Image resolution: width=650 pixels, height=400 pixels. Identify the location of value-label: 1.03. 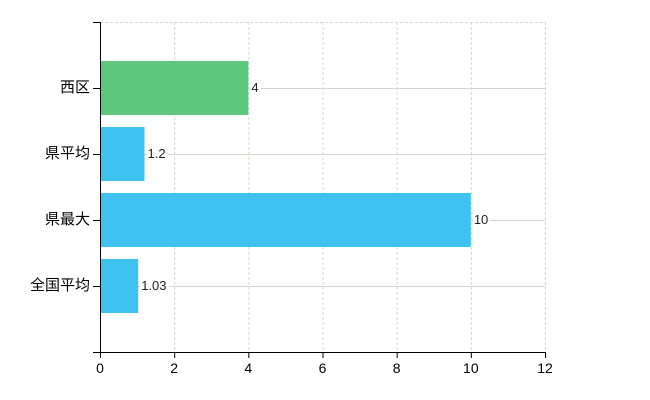
(154, 286).